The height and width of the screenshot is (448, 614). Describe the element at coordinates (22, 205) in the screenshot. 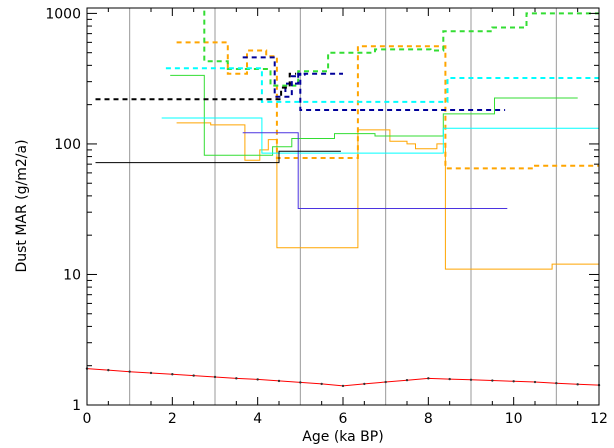

I see `y-axis-title: Dust MAR (g/m2/a)` at that location.